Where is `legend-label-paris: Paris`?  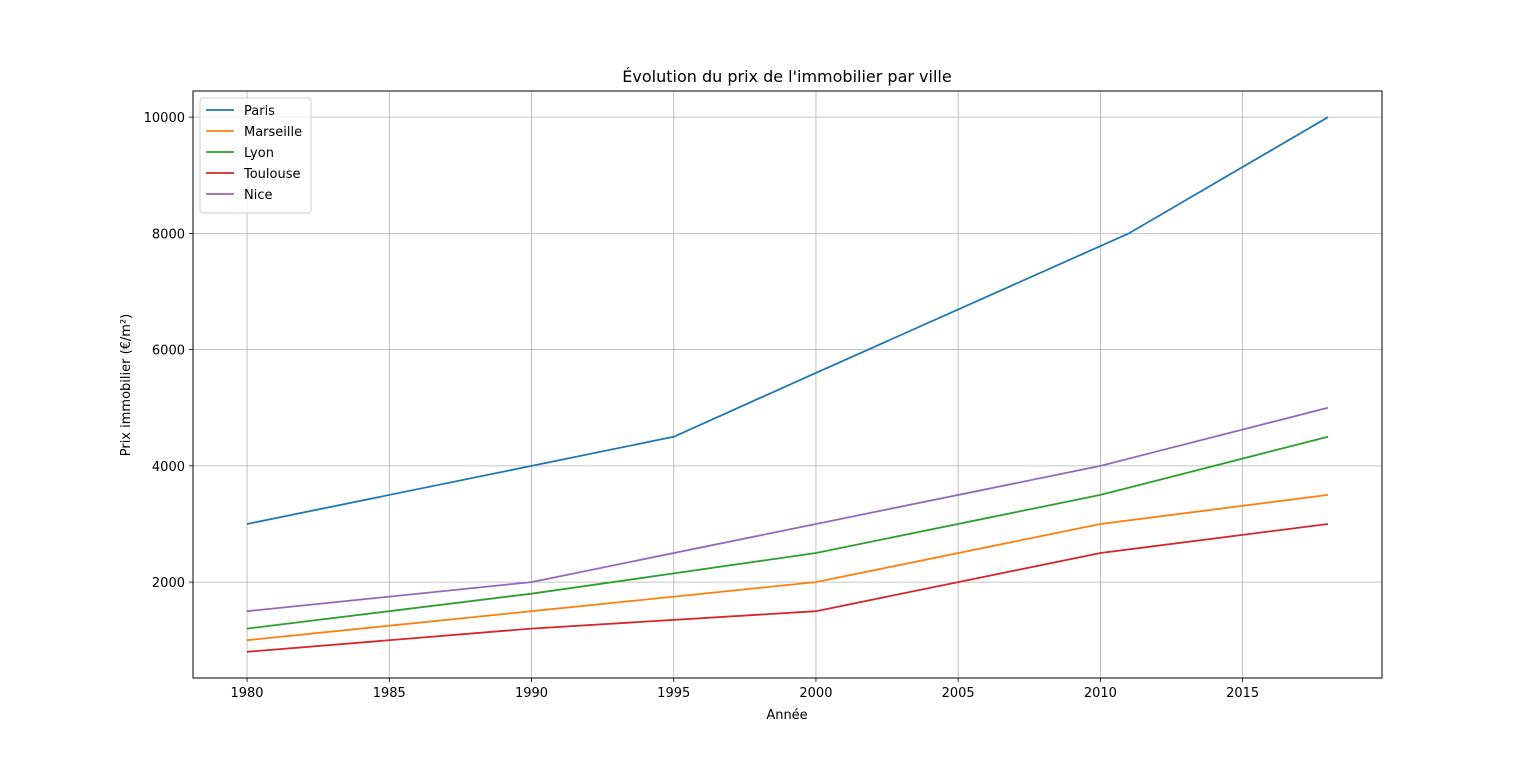
legend-label-paris: Paris is located at coordinates (259, 111).